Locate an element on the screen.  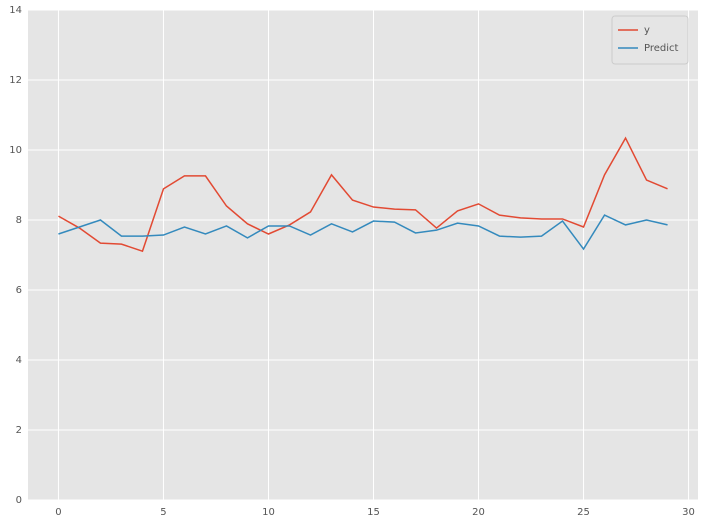
x-tick-label: 0 is located at coordinates (58, 512).